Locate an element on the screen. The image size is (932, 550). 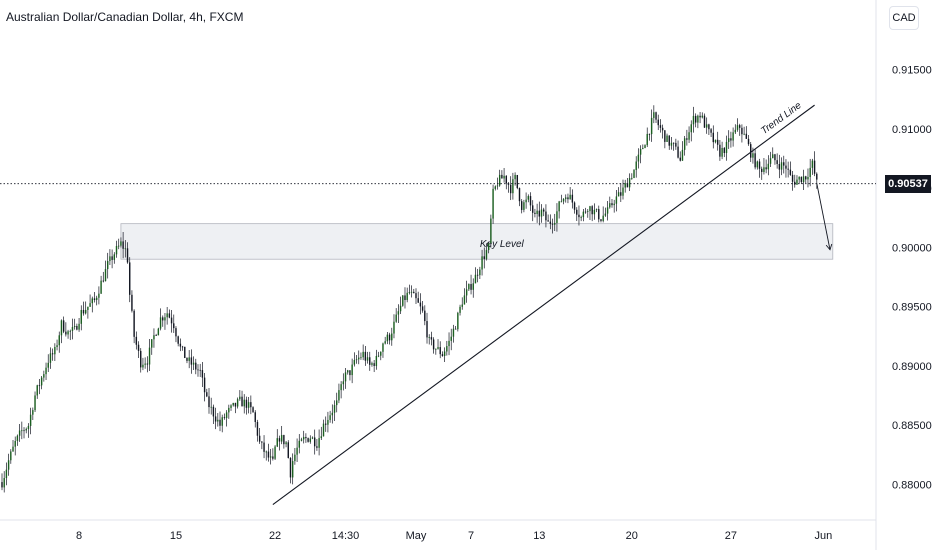
y-tick-label: 0.88500 is located at coordinates (912, 426).